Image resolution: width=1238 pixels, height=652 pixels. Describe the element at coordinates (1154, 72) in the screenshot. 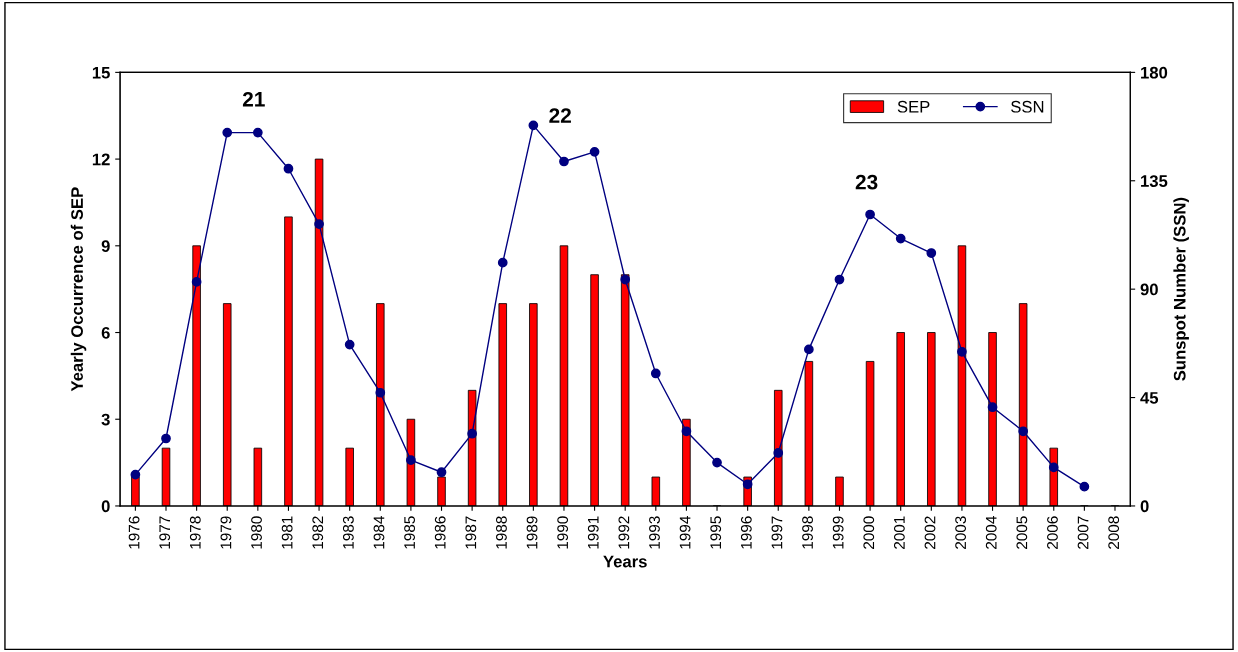

I see `y2-tick-label: 180` at that location.